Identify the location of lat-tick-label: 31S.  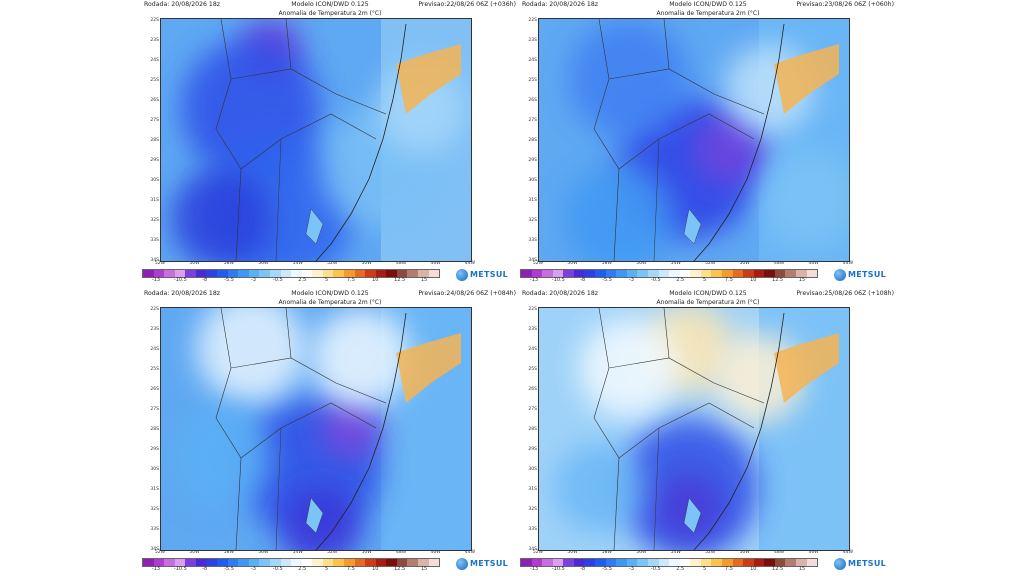
(154, 489).